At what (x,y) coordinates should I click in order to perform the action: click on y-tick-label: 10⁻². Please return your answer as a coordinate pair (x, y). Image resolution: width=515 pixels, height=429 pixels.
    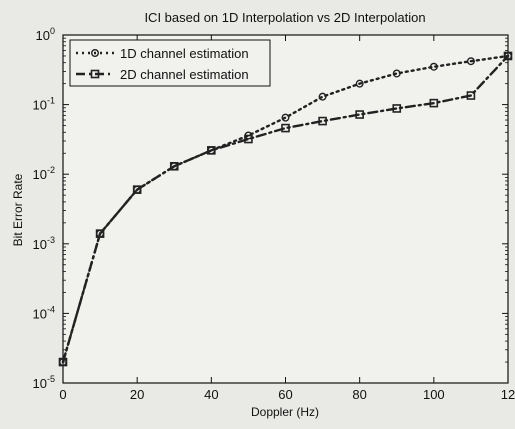
    Looking at the image, I should click on (44, 173).